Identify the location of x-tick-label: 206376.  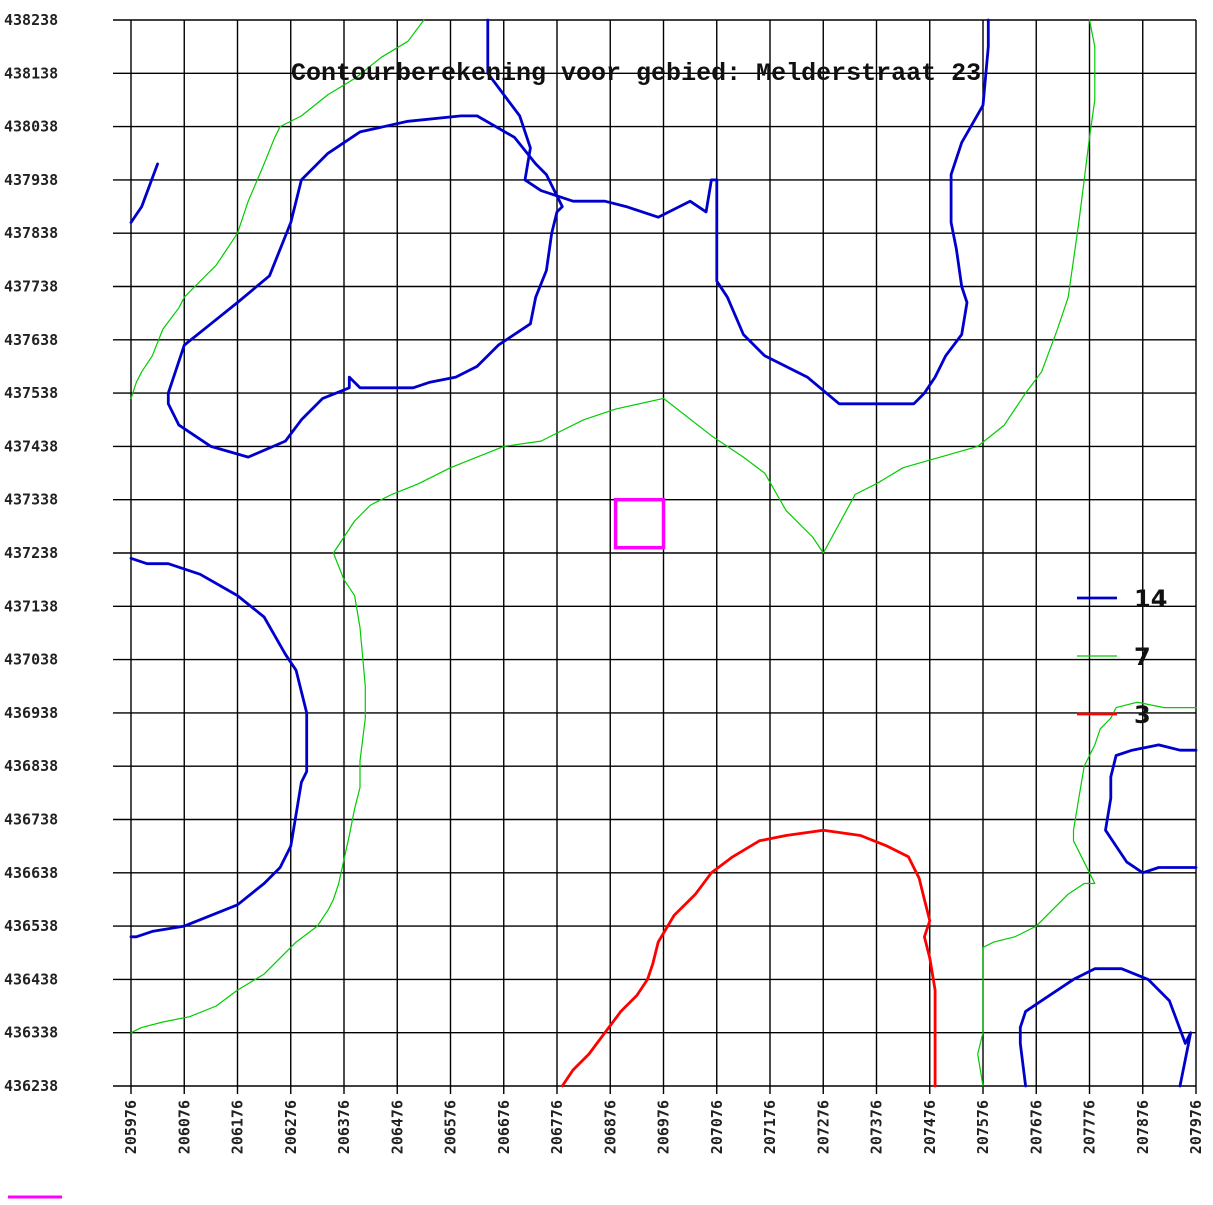
(344, 1127).